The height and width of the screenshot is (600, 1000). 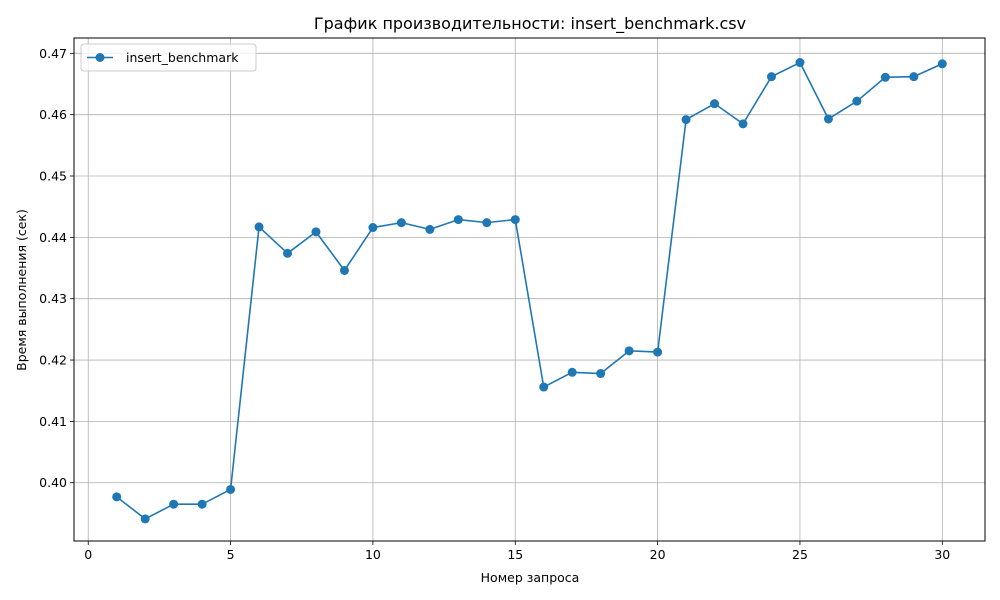 What do you see at coordinates (530, 577) in the screenshot?
I see `x-axis-label: Номер запроса` at bounding box center [530, 577].